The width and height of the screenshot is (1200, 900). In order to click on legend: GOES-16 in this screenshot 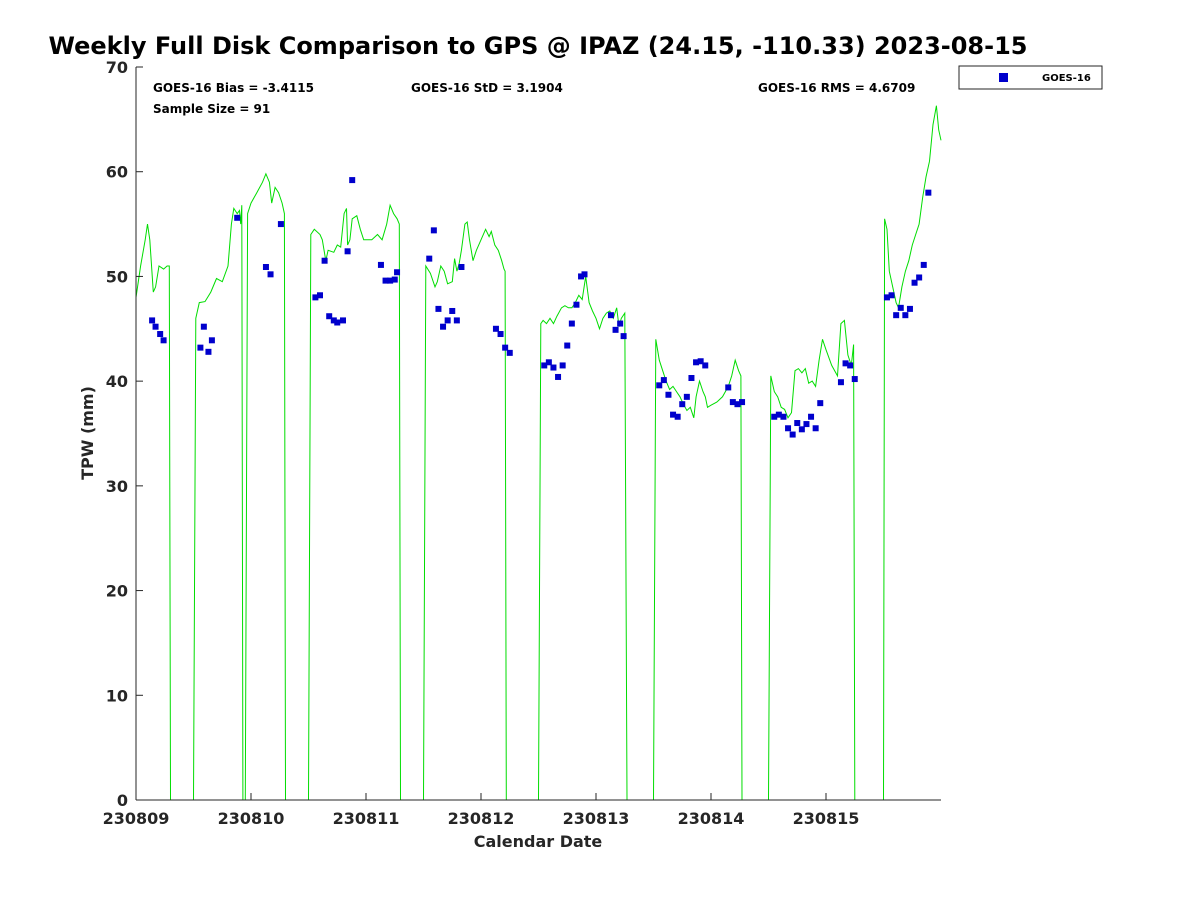, I will do `click(1030, 77)`.